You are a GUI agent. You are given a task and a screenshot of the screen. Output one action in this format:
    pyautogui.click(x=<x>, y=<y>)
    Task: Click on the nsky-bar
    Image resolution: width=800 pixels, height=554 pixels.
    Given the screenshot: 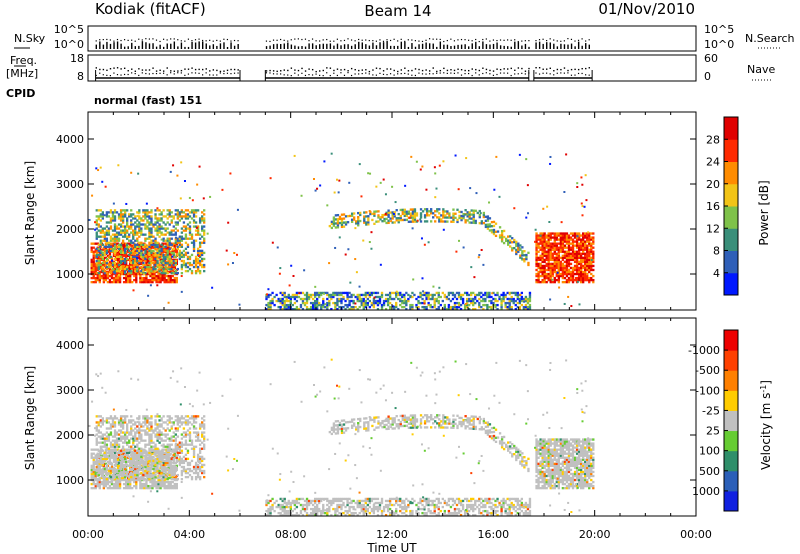 What is the action you would take?
    pyautogui.click(x=291, y=46)
    